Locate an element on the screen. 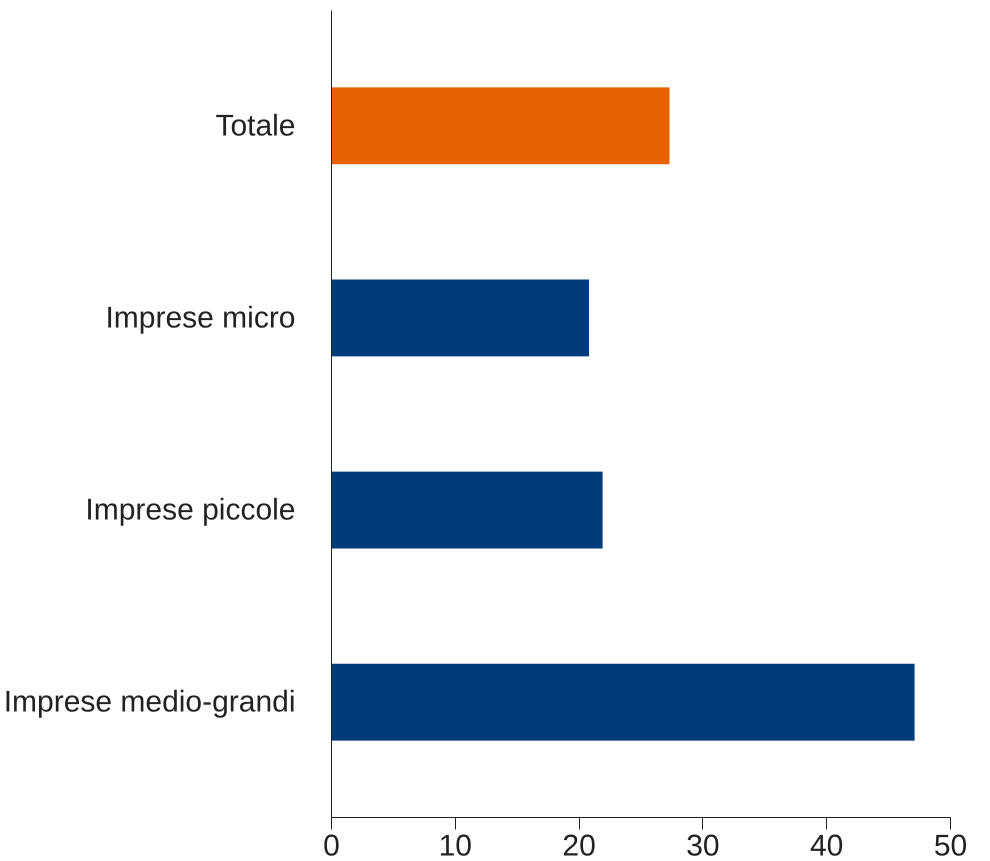 The image size is (990, 861). x-tick-label: 30 is located at coordinates (703, 845).